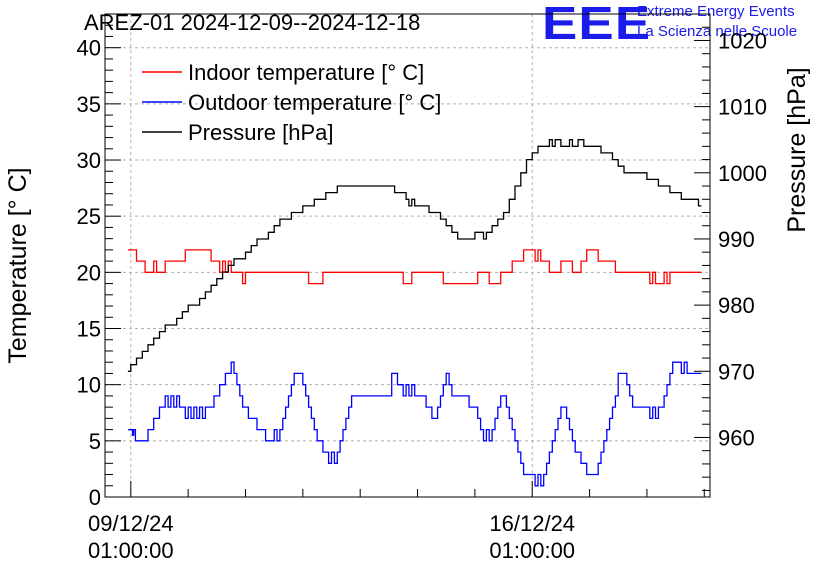 The image size is (836, 572). What do you see at coordinates (89, 48) in the screenshot?
I see `y-tick-label: 40` at bounding box center [89, 48].